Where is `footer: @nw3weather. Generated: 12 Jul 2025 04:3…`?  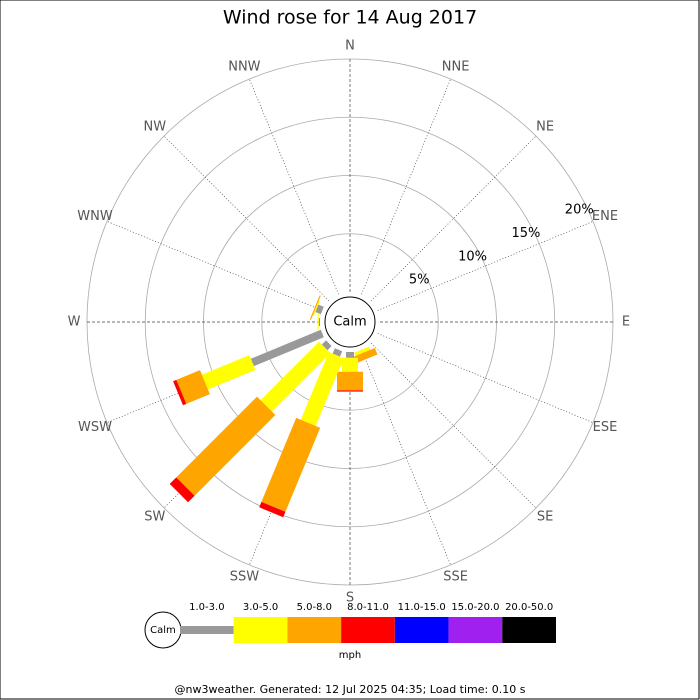 footer: @nw3weather. Generated: 12 Jul 2025 04:3… is located at coordinates (350, 689).